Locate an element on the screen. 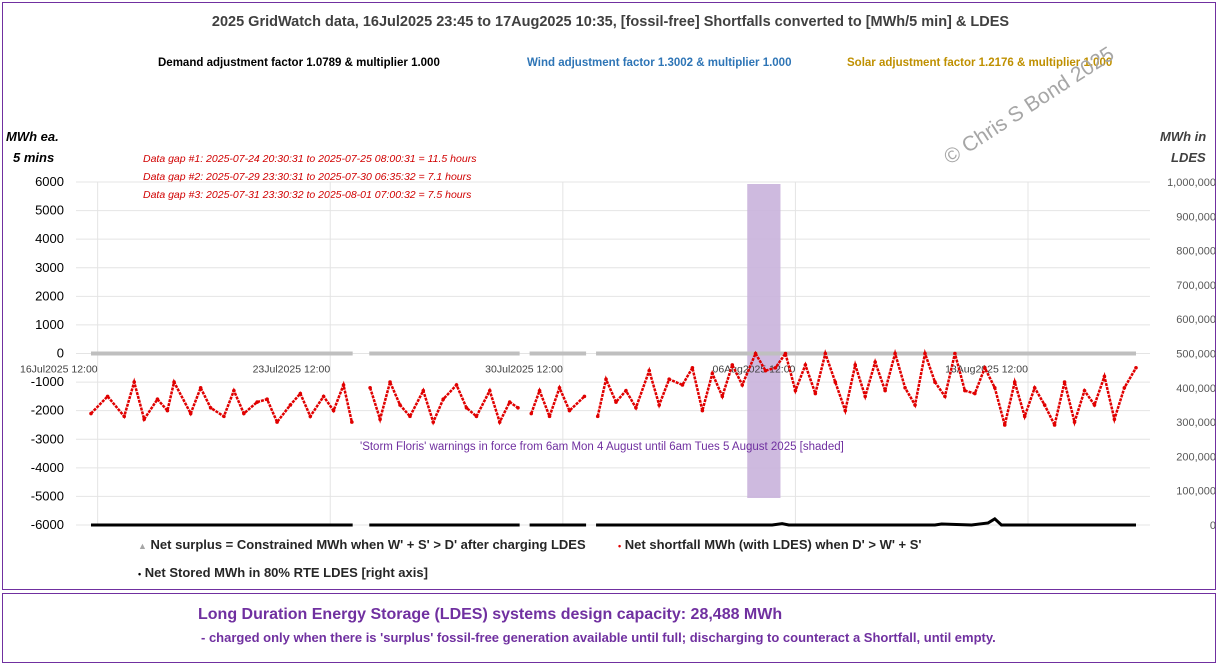  left-tick-label: 1000 is located at coordinates (49, 324).